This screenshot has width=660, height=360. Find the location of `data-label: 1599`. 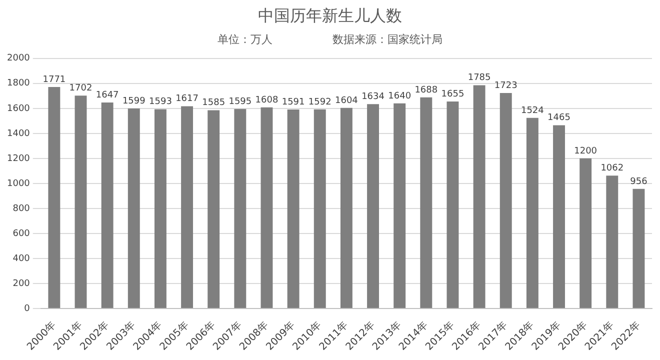

data-label: 1599 is located at coordinates (134, 101).